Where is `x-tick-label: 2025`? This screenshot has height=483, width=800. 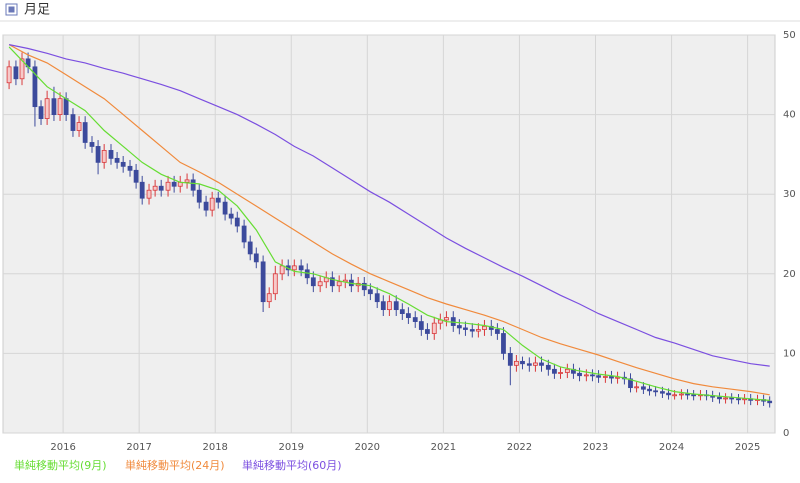
x-tick-label: 2025 is located at coordinates (747, 447).